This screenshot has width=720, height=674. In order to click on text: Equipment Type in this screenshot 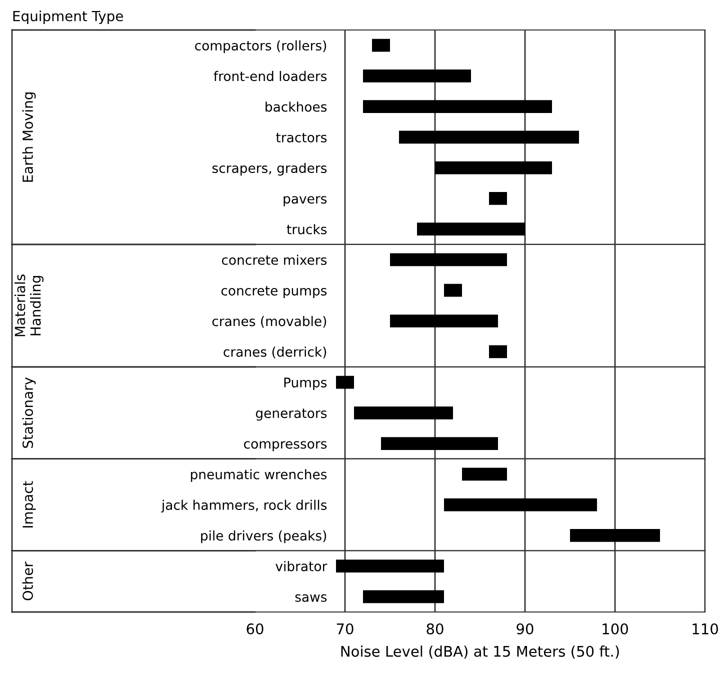, I will do `click(68, 17)`.